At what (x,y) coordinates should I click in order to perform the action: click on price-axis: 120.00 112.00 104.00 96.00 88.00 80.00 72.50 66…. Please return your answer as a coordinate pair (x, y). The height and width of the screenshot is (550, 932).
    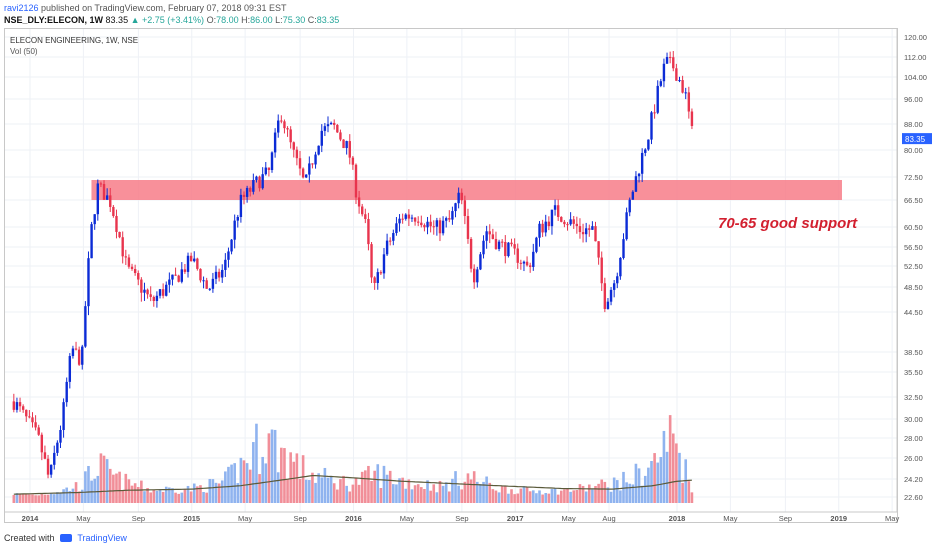
    Looking at the image, I should click on (911, 270).